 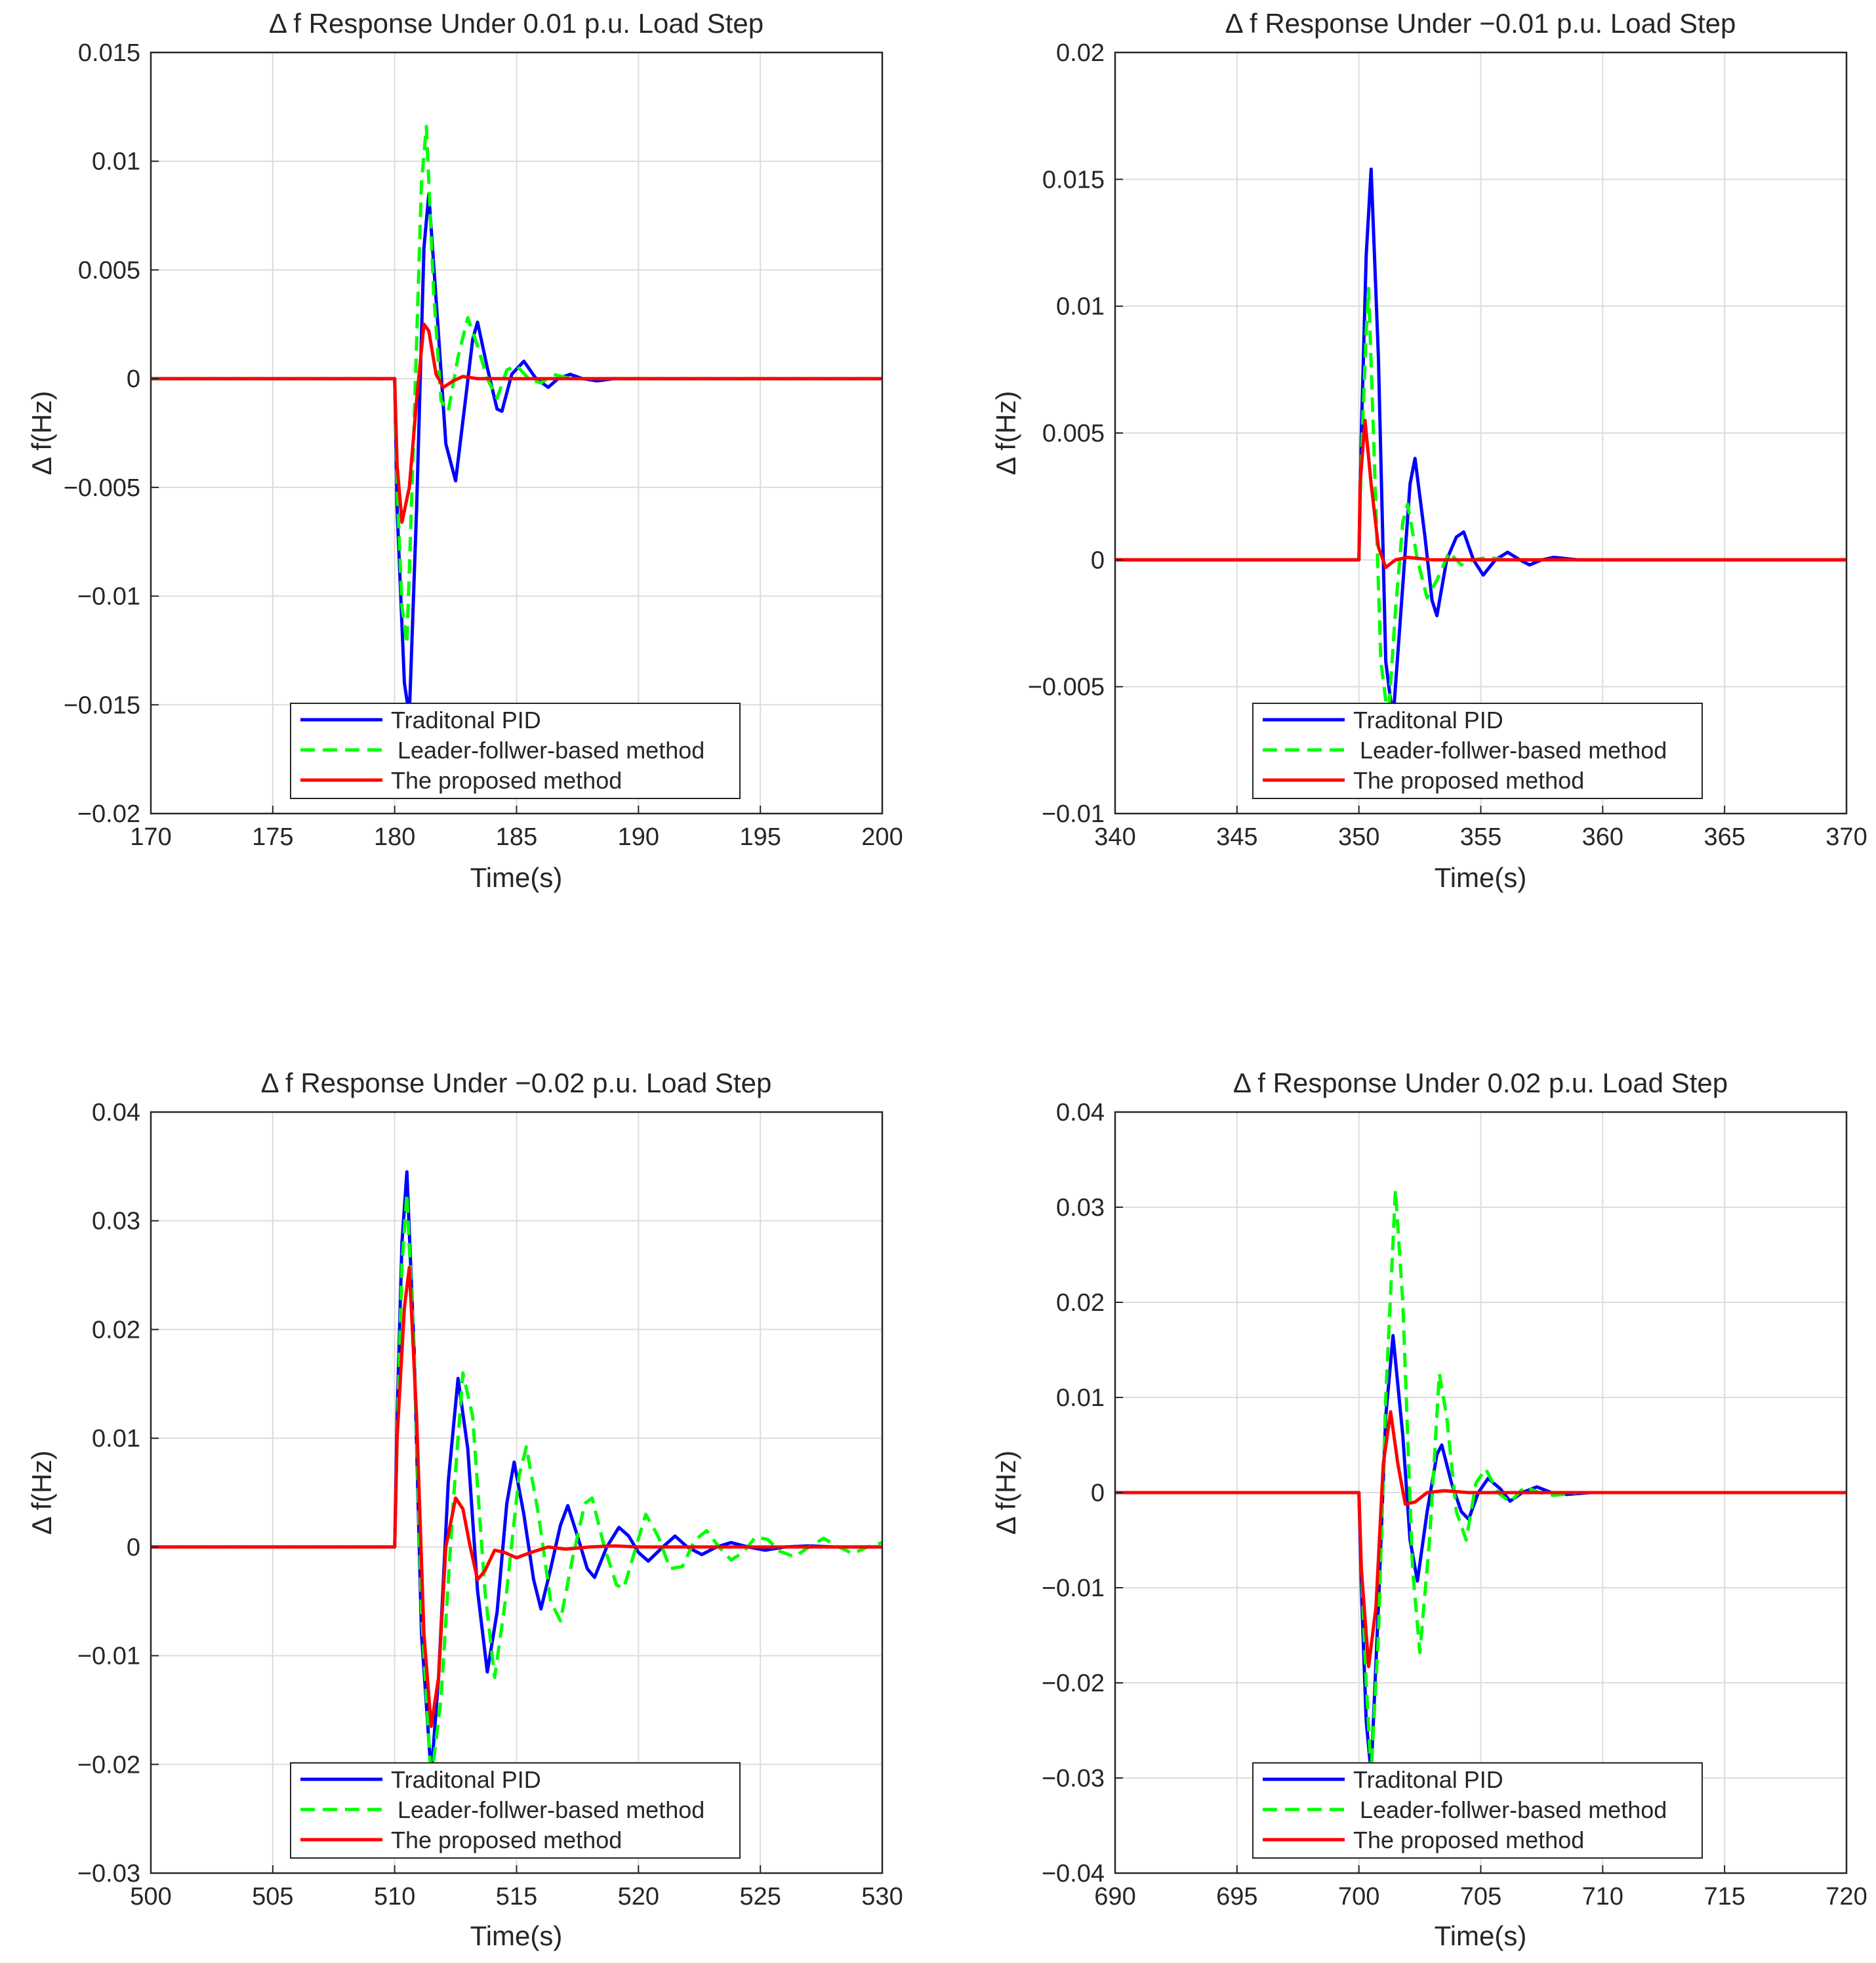 I want to click on x-tick-label: 360, so click(x=1602, y=837).